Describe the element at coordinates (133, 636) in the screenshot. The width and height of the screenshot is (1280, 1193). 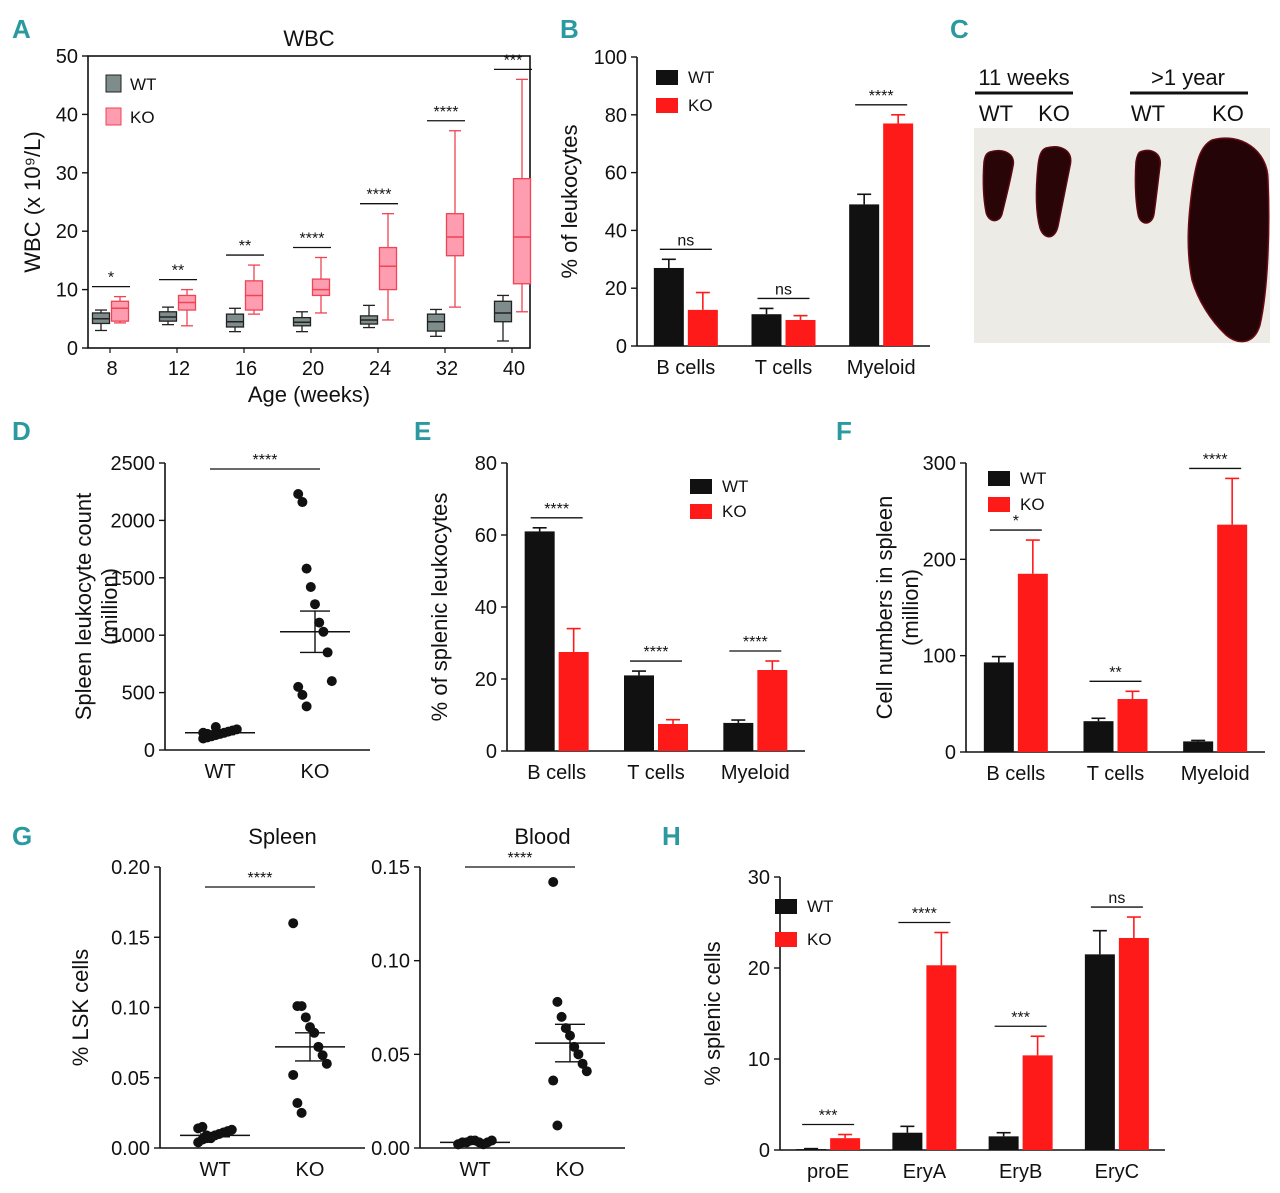
I see `y-tick-label: 1000` at that location.